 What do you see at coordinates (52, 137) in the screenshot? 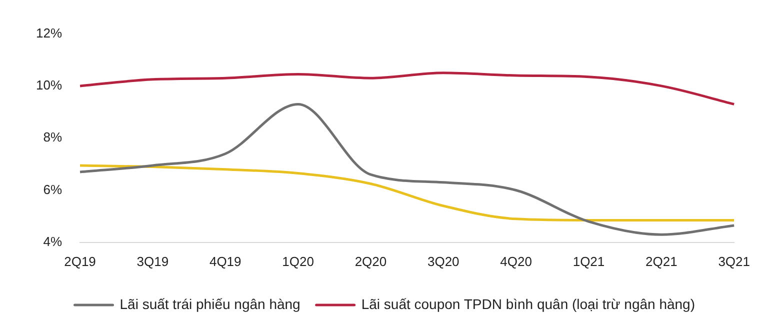
I see `y-tick-label: 8%` at bounding box center [52, 137].